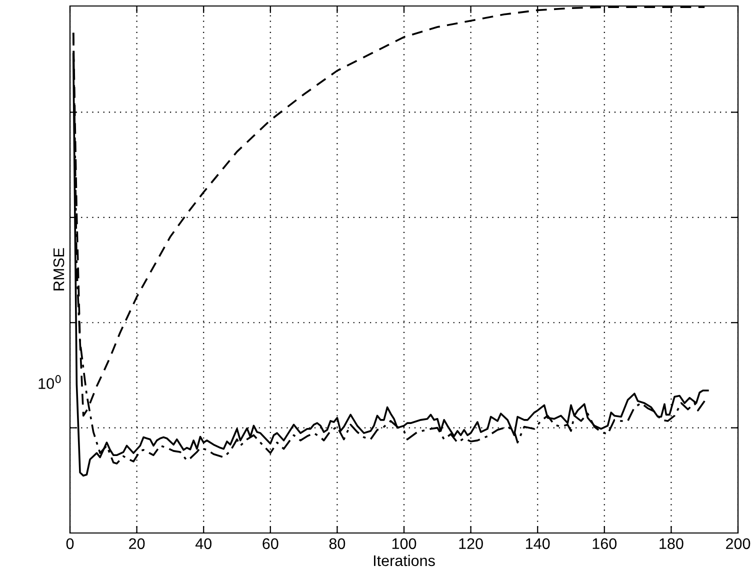 Image resolution: width=752 pixels, height=575 pixels. I want to click on x-tick-label: 100, so click(404, 544).